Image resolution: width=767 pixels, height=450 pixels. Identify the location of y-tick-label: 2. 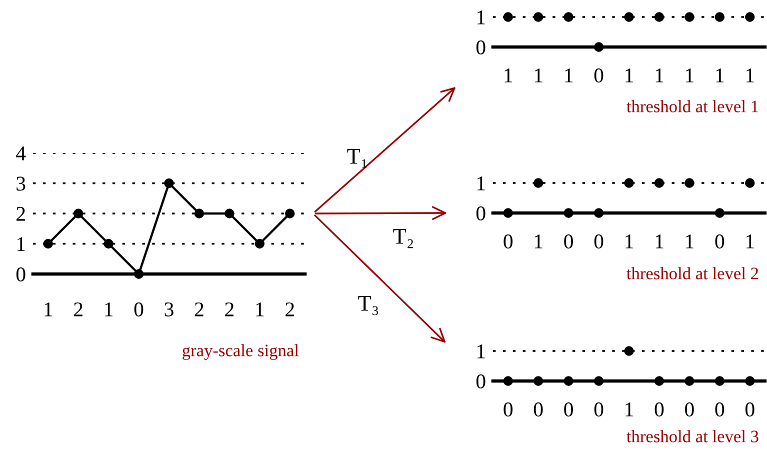
(20, 213).